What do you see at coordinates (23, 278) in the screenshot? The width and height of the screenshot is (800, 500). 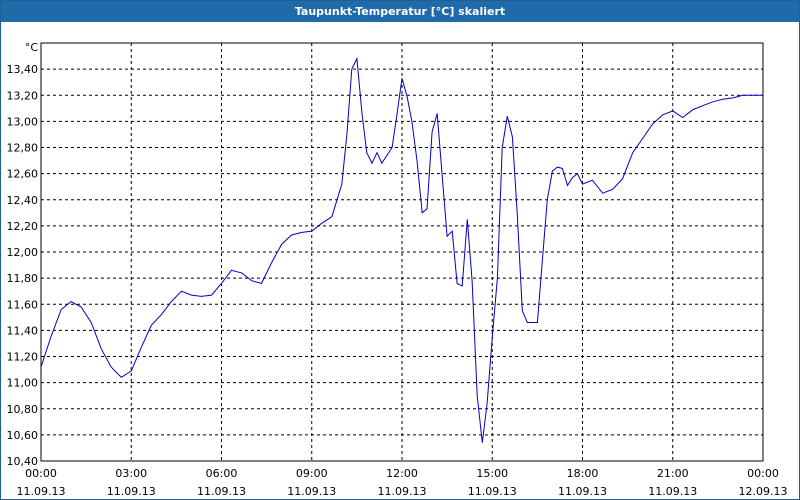 I see `y-tick-label: 11,80` at bounding box center [23, 278].